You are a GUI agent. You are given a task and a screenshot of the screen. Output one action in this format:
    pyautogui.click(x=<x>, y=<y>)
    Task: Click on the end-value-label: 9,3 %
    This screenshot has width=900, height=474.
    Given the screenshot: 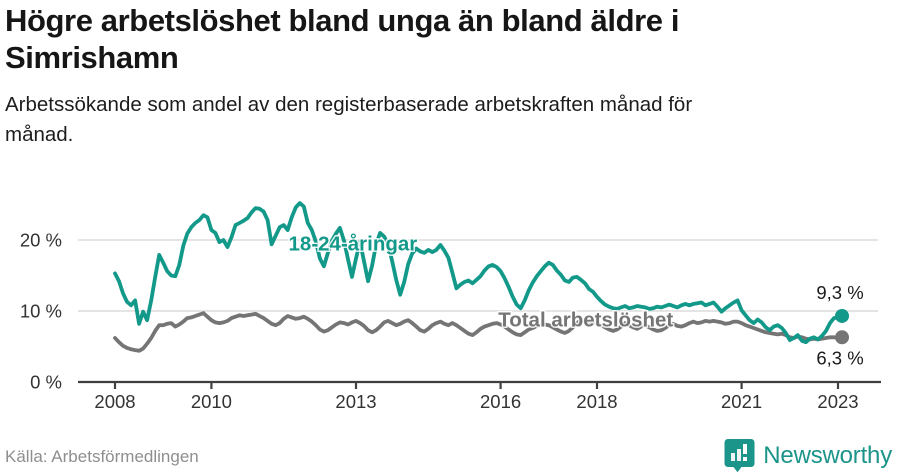 What is the action you would take?
    pyautogui.click(x=839, y=292)
    